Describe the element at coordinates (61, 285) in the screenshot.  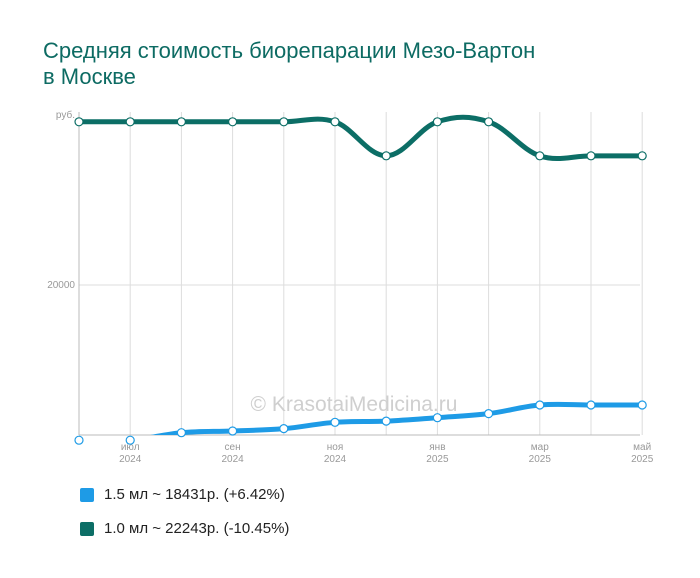
I see `y-tick-label: 20000` at that location.